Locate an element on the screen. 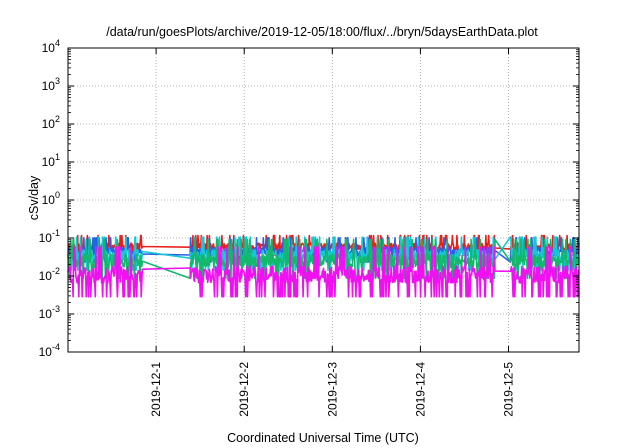  y-tick-label: 10⁻⁴ is located at coordinates (49, 350).